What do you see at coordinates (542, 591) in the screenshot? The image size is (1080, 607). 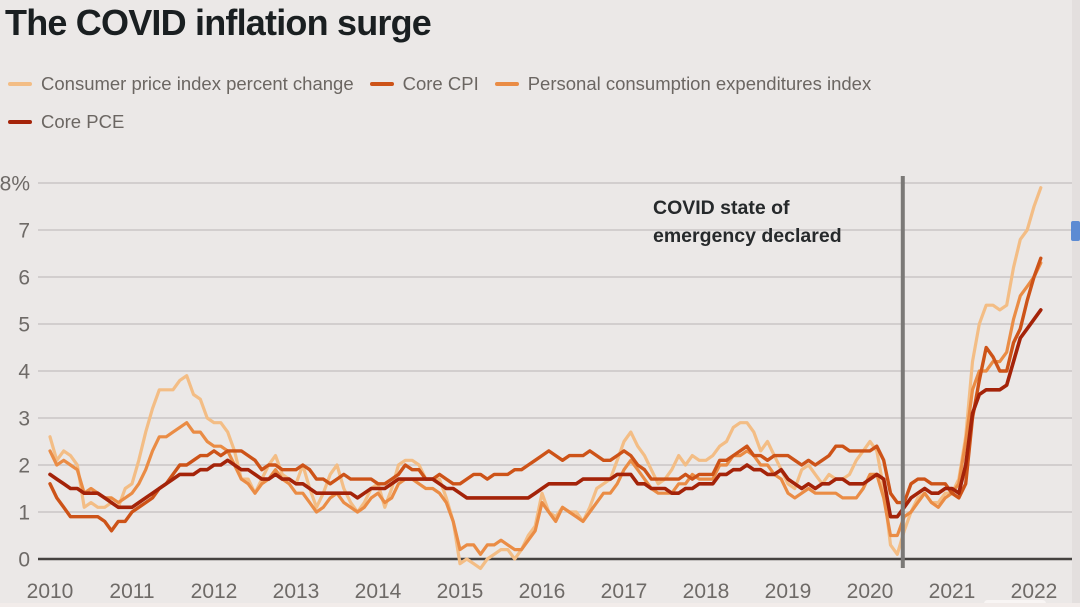 I see `x-tick-label: 2016` at bounding box center [542, 591].